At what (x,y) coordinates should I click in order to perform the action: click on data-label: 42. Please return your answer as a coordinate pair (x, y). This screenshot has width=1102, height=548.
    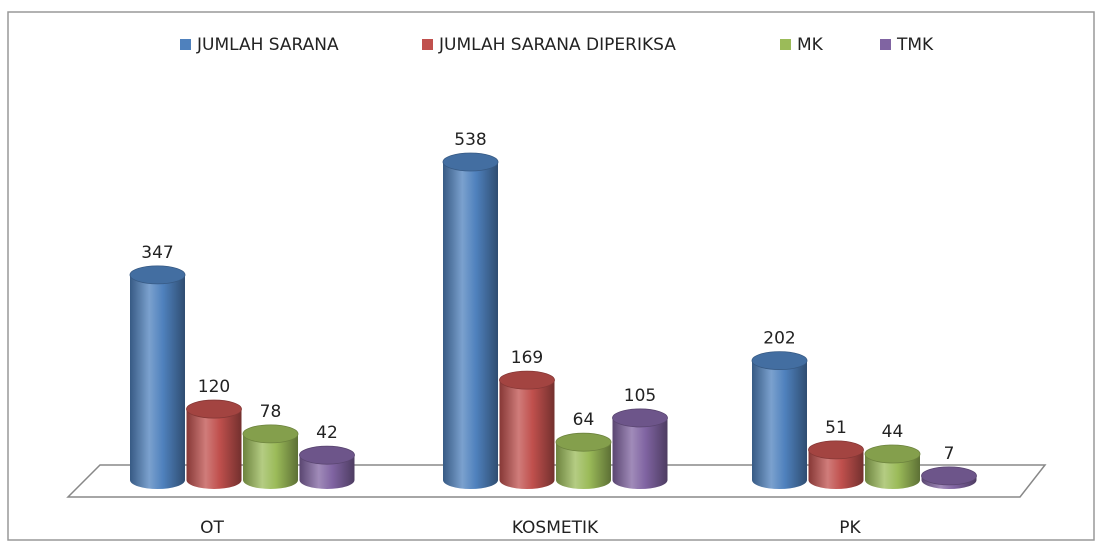
    Looking at the image, I should click on (327, 433).